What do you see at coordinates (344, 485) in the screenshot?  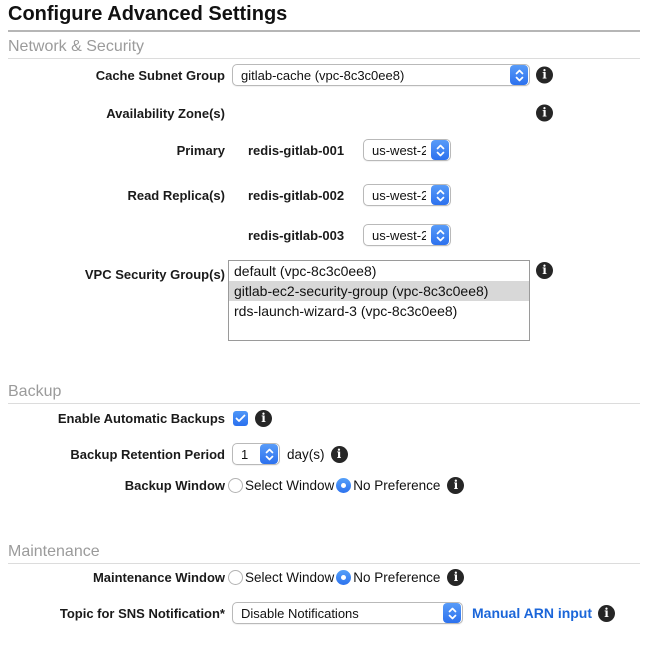 I see `backup-window-no-preference-radio` at bounding box center [344, 485].